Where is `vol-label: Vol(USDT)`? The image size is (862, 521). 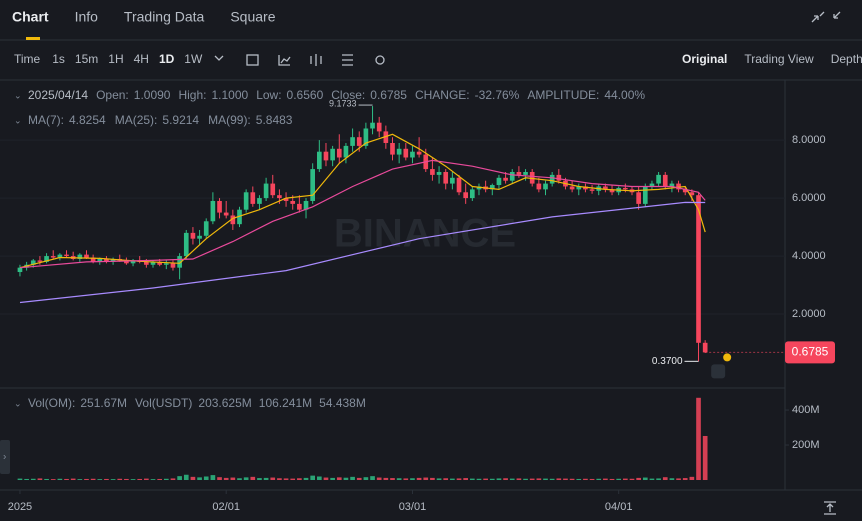
vol-label: Vol(USDT) is located at coordinates (163, 403).